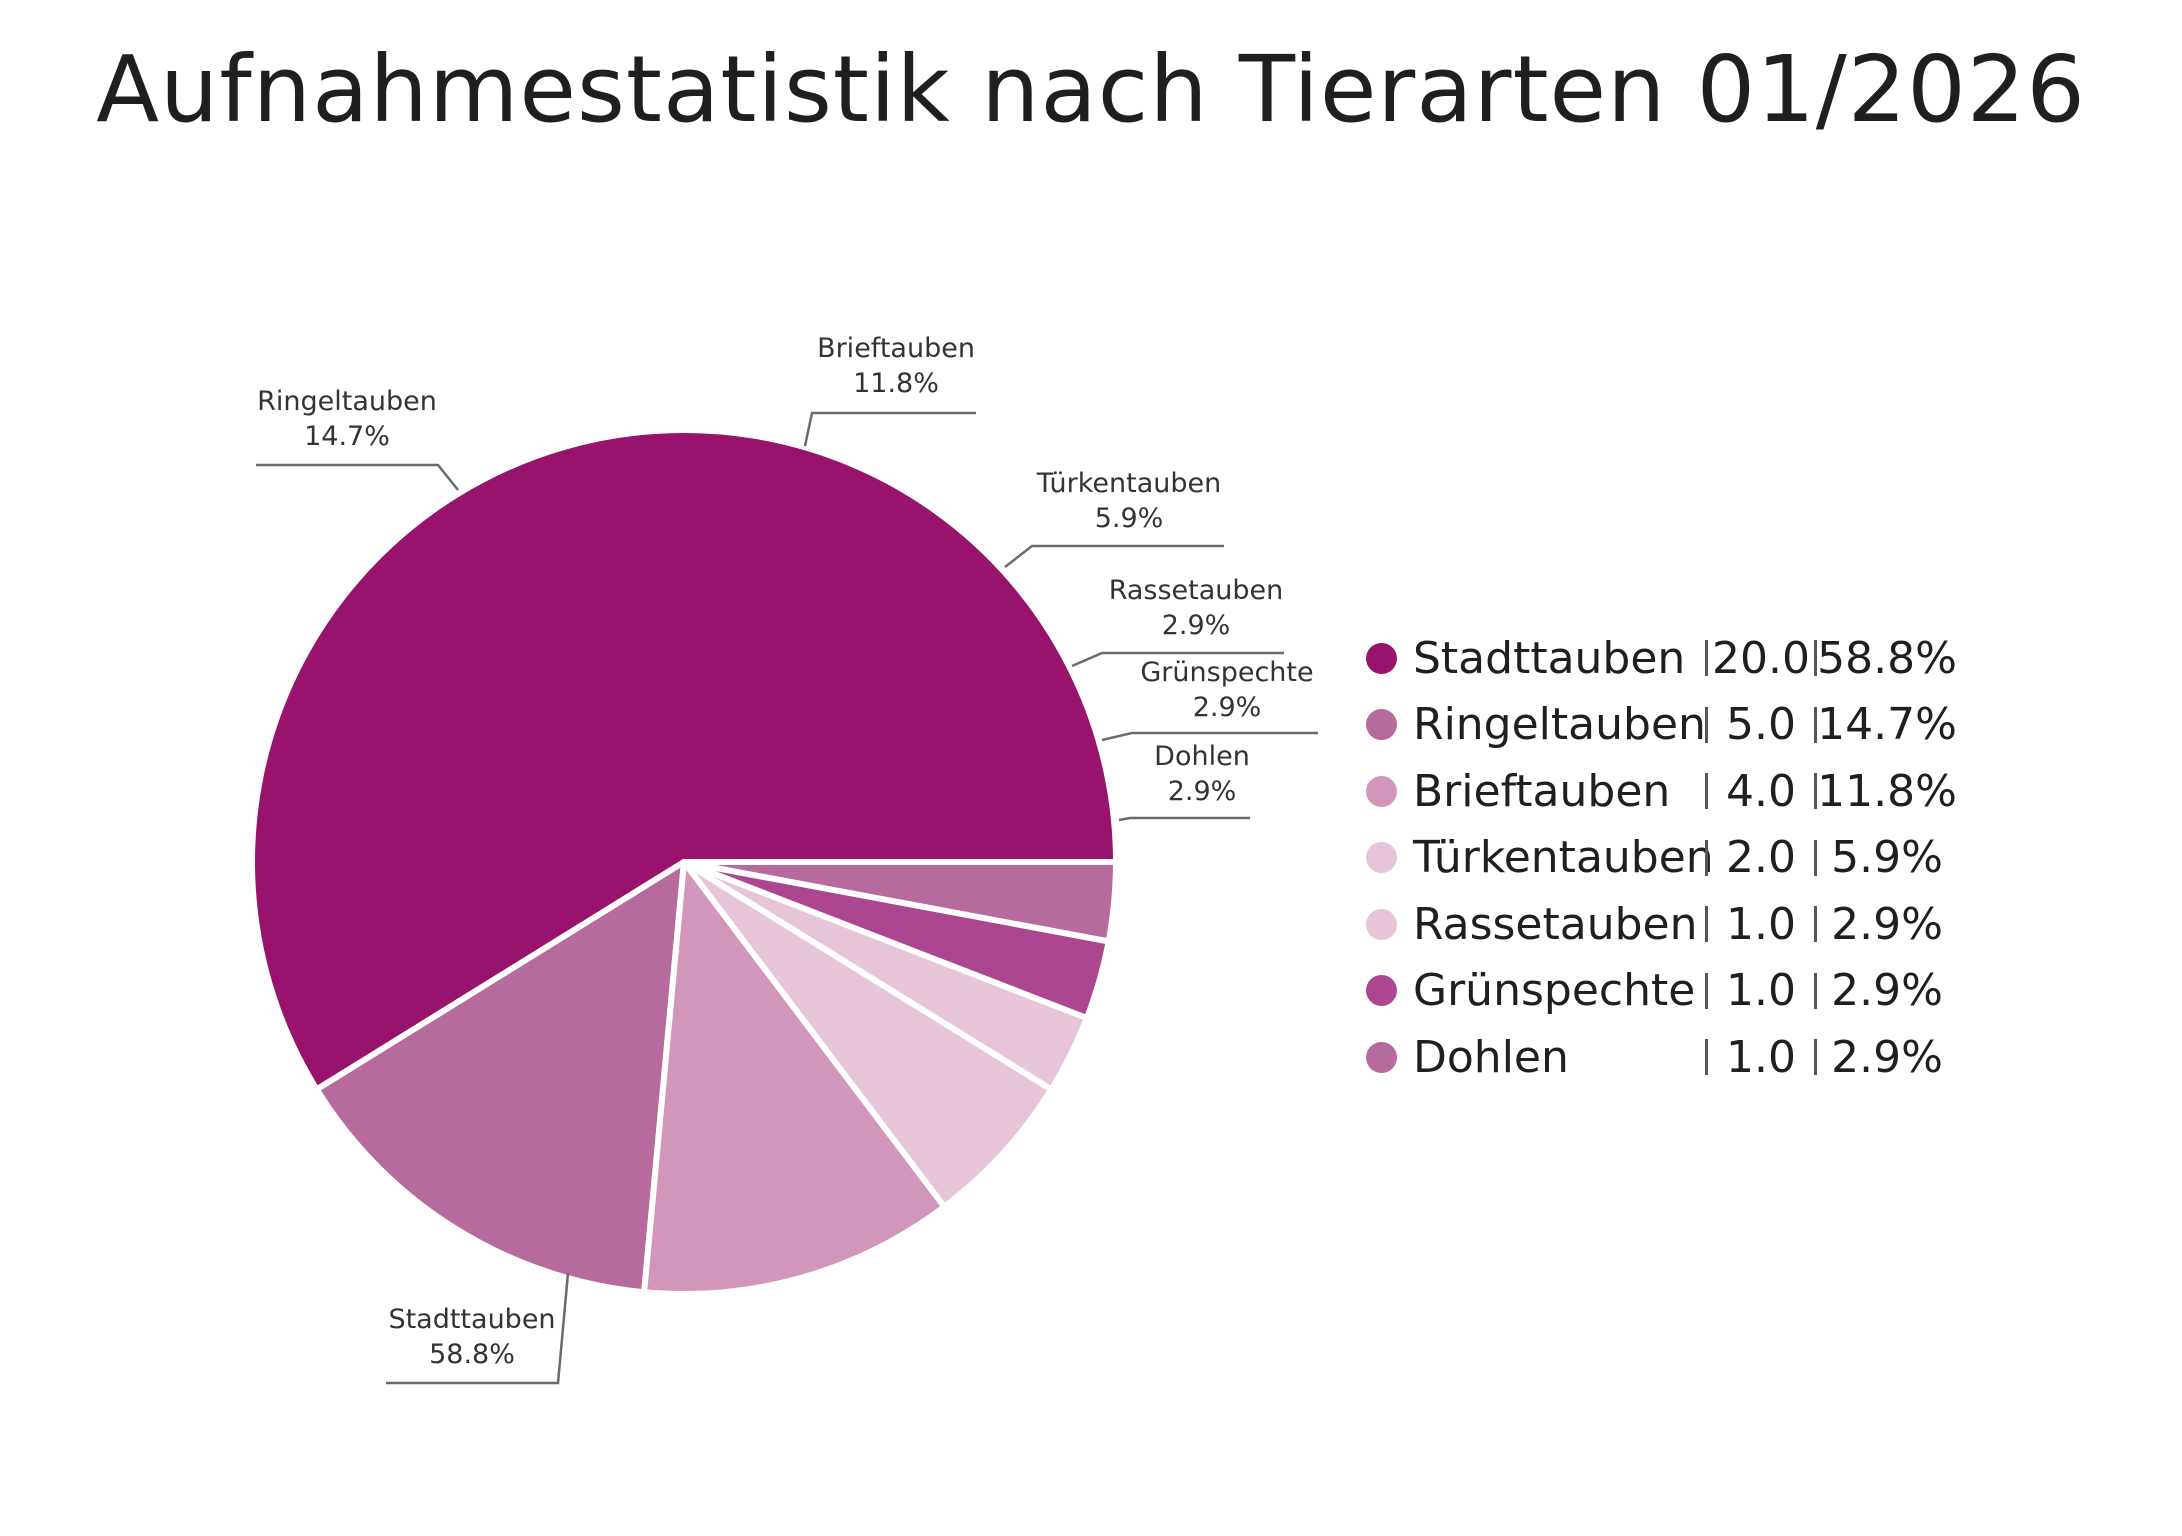 The height and width of the screenshot is (1536, 2182). Describe the element at coordinates (1542, 791) in the screenshot. I see `legend-label: Brieftauben` at that location.